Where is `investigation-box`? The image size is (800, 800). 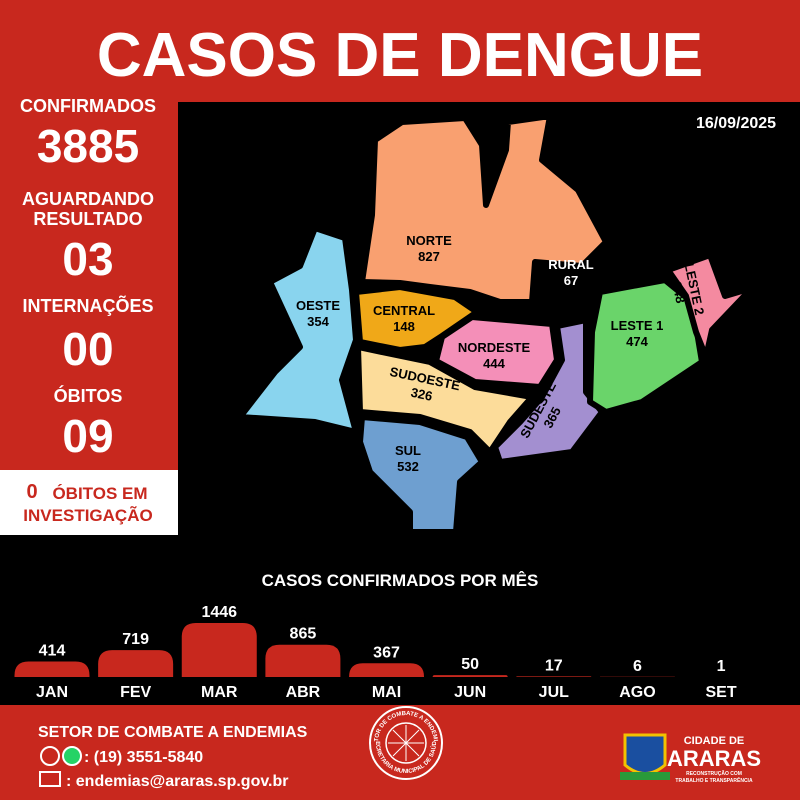
investigation-box is located at coordinates (89, 502).